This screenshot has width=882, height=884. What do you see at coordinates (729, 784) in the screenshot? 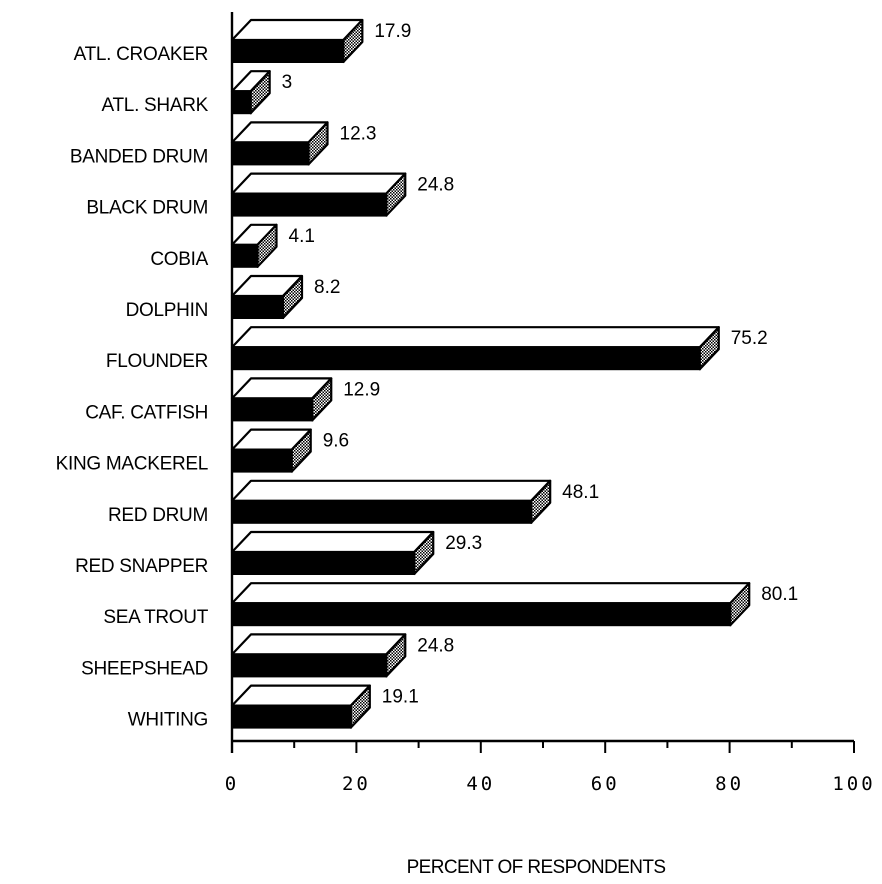
I see `x-tick-label: 80` at bounding box center [729, 784].